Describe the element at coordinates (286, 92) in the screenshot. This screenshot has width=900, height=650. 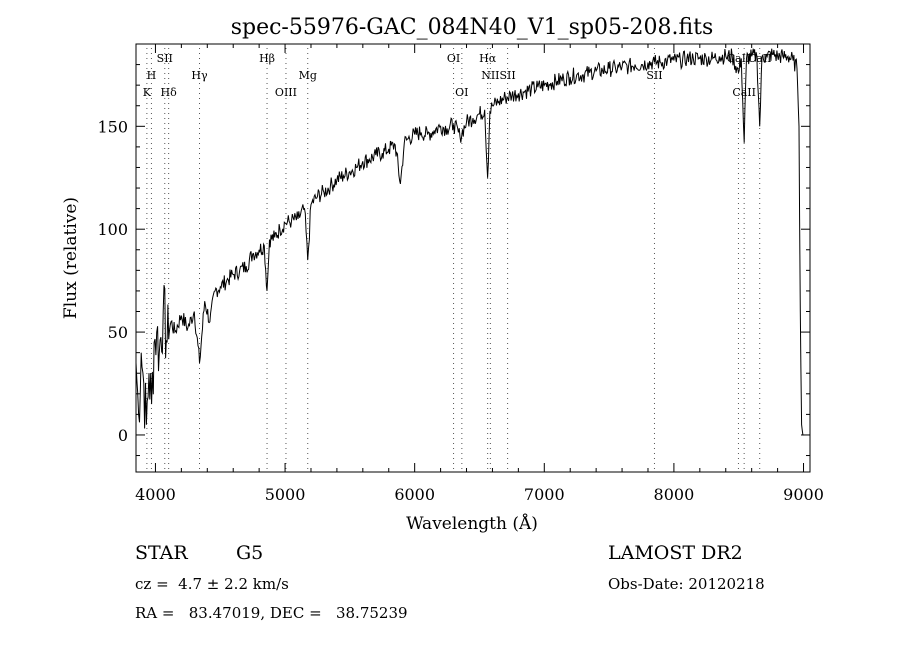
I see `line-label: OIII` at that location.